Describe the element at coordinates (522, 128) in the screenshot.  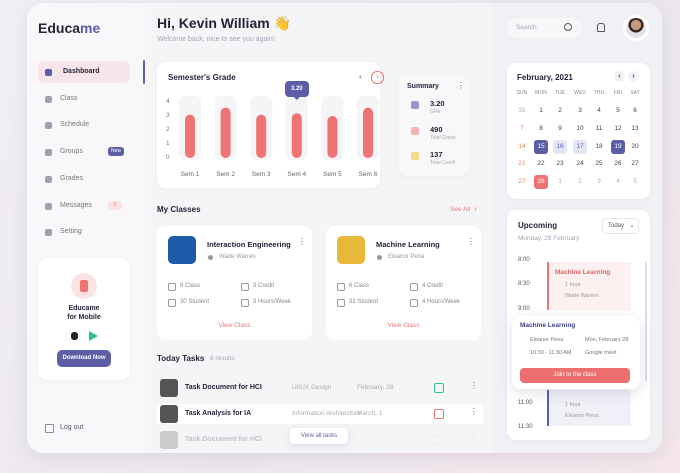
I see `calendar-day: 7` at that location.